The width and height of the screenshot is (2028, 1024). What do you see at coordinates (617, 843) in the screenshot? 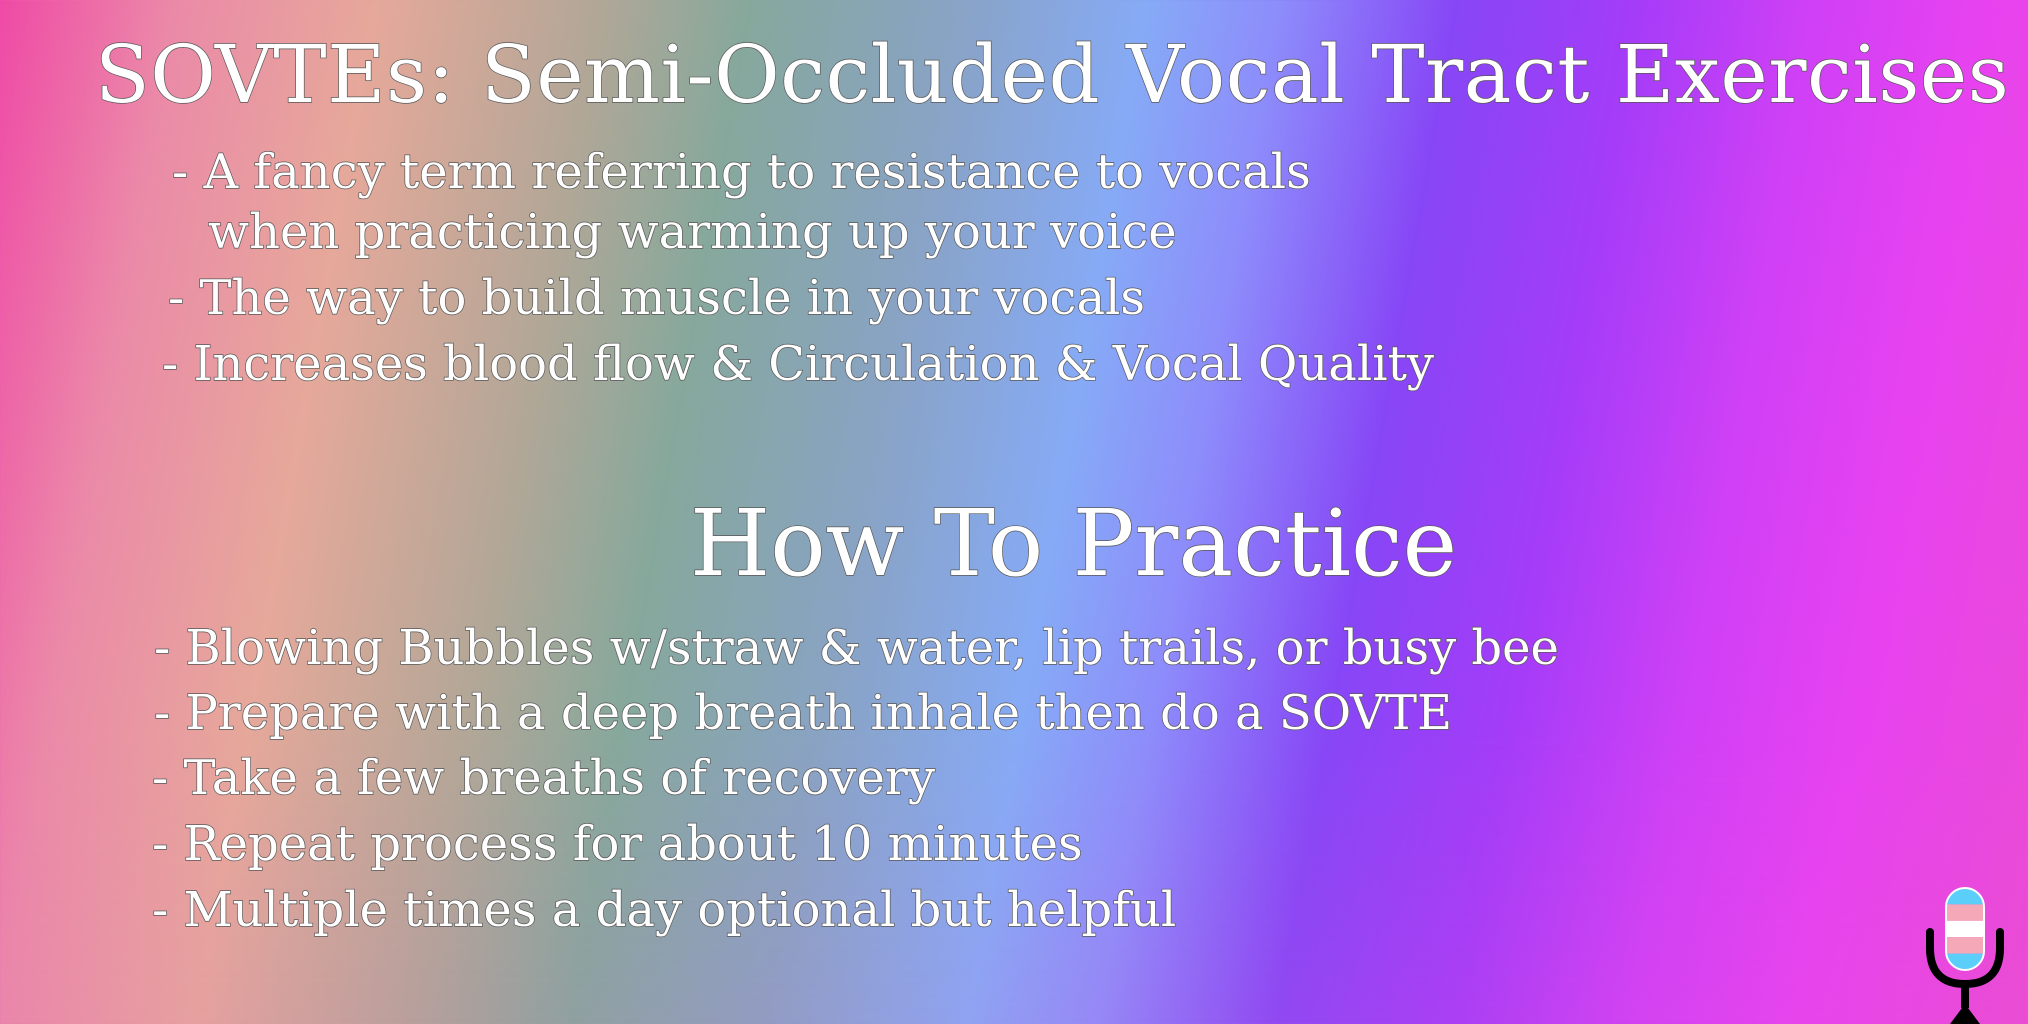
I see `practice-item: - Repeat process for about 10 minutes` at bounding box center [617, 843].